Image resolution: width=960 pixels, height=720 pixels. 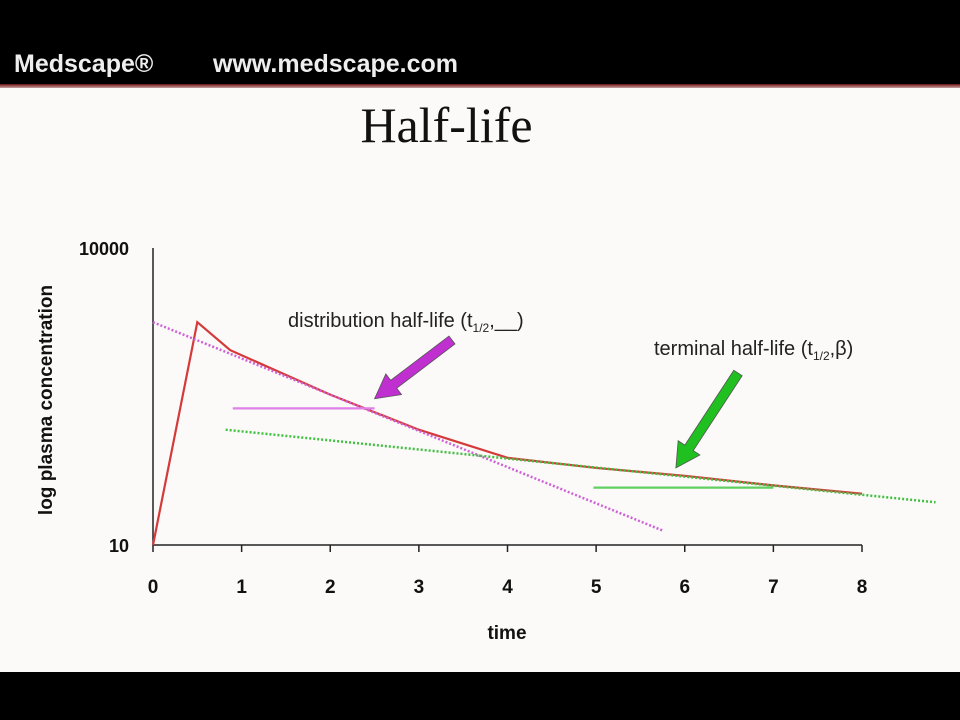 What do you see at coordinates (862, 587) in the screenshot?
I see `x-tick-label: 8` at bounding box center [862, 587].